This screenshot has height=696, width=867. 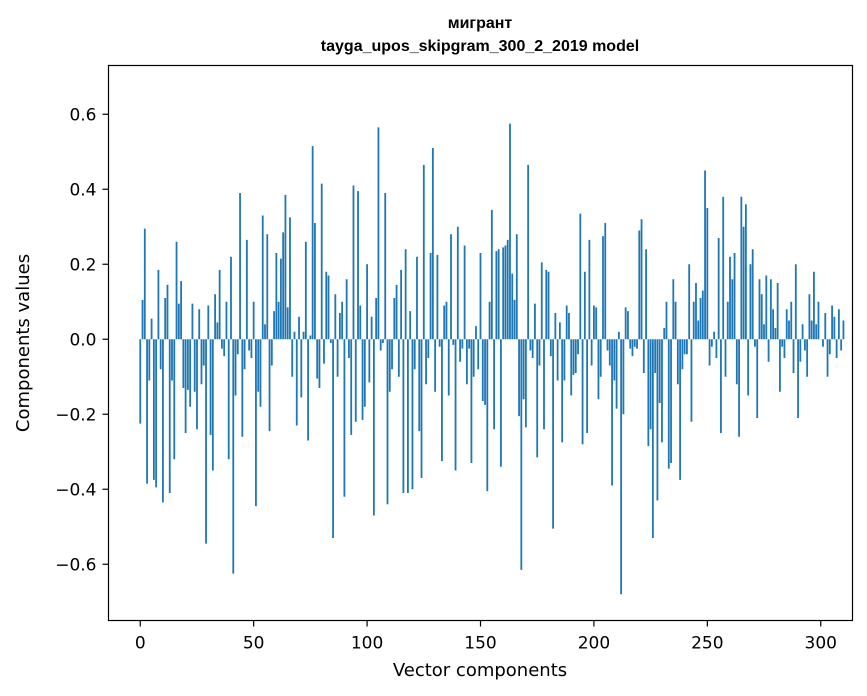 I want to click on y-tick-label: −0.4, so click(x=75, y=490).